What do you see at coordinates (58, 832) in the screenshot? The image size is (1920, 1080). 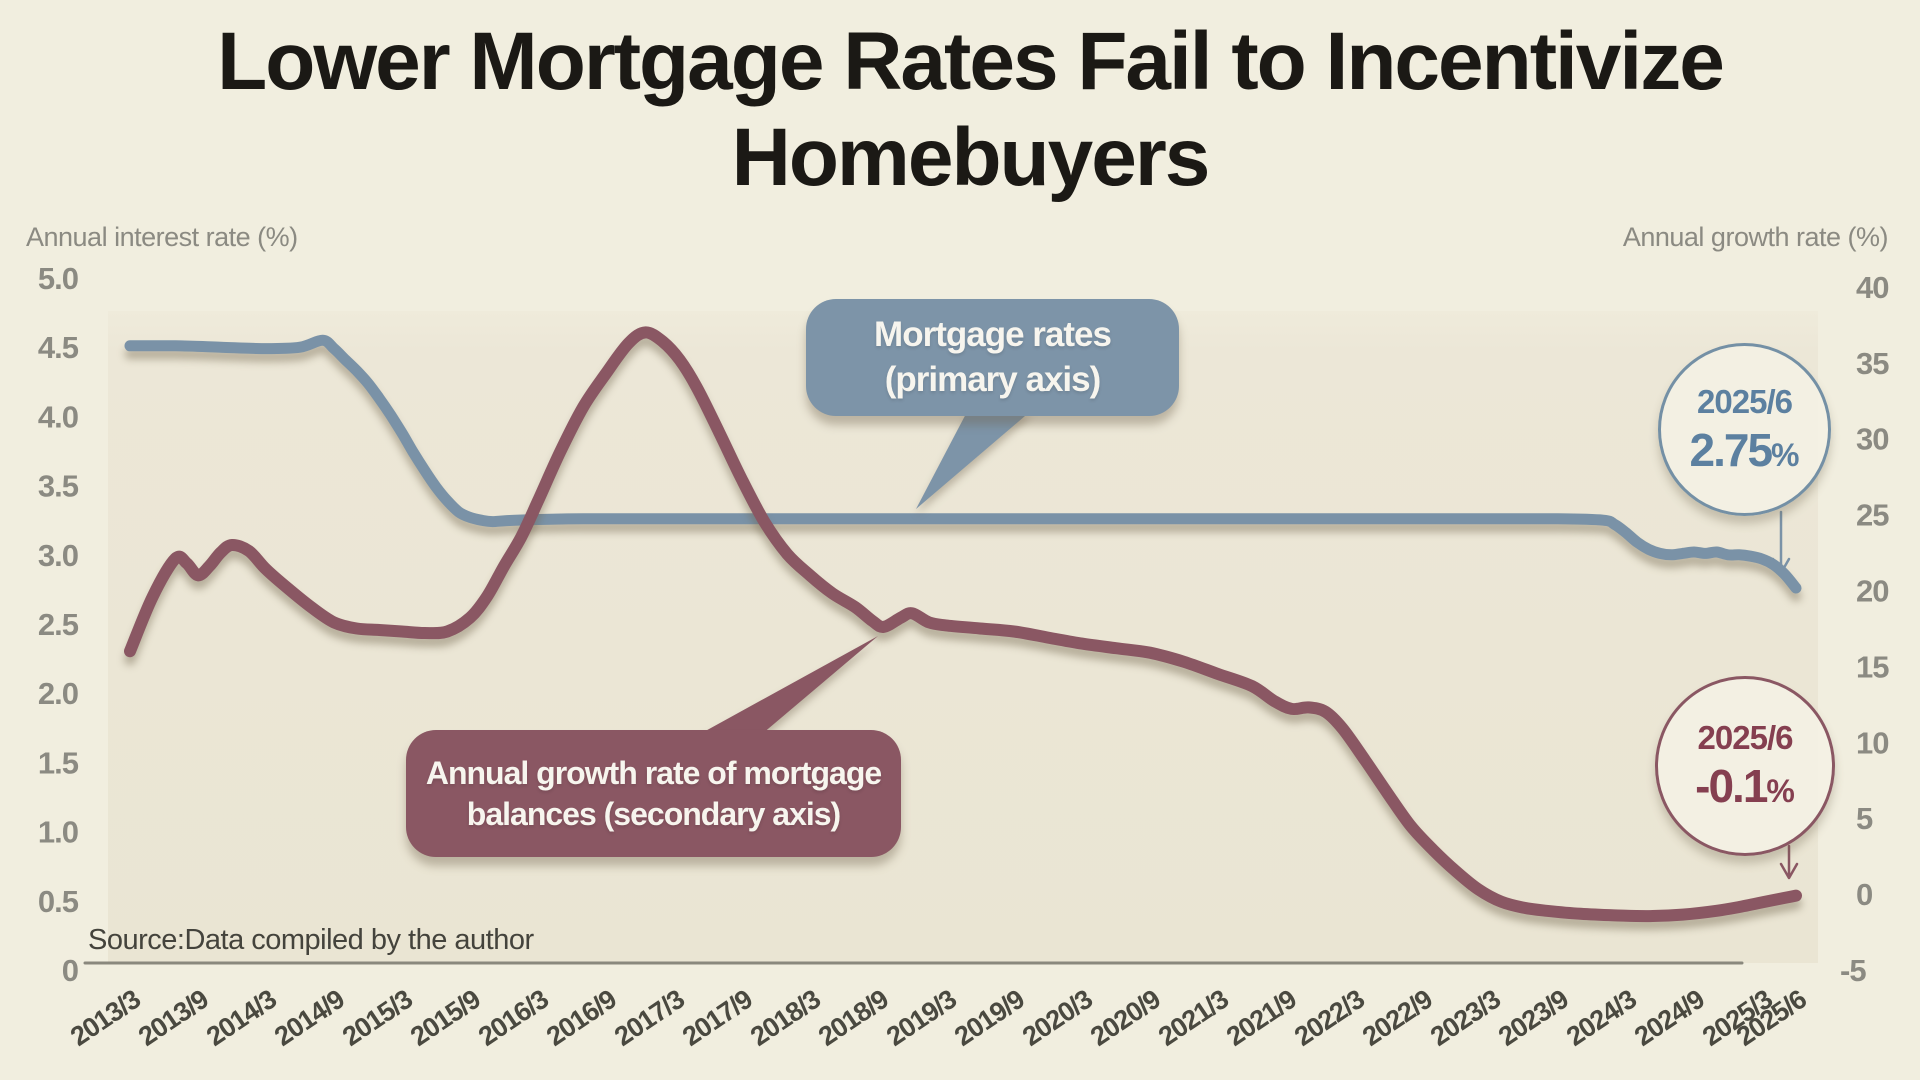 I see `left-tick-1.0: 1.0` at bounding box center [58, 832].